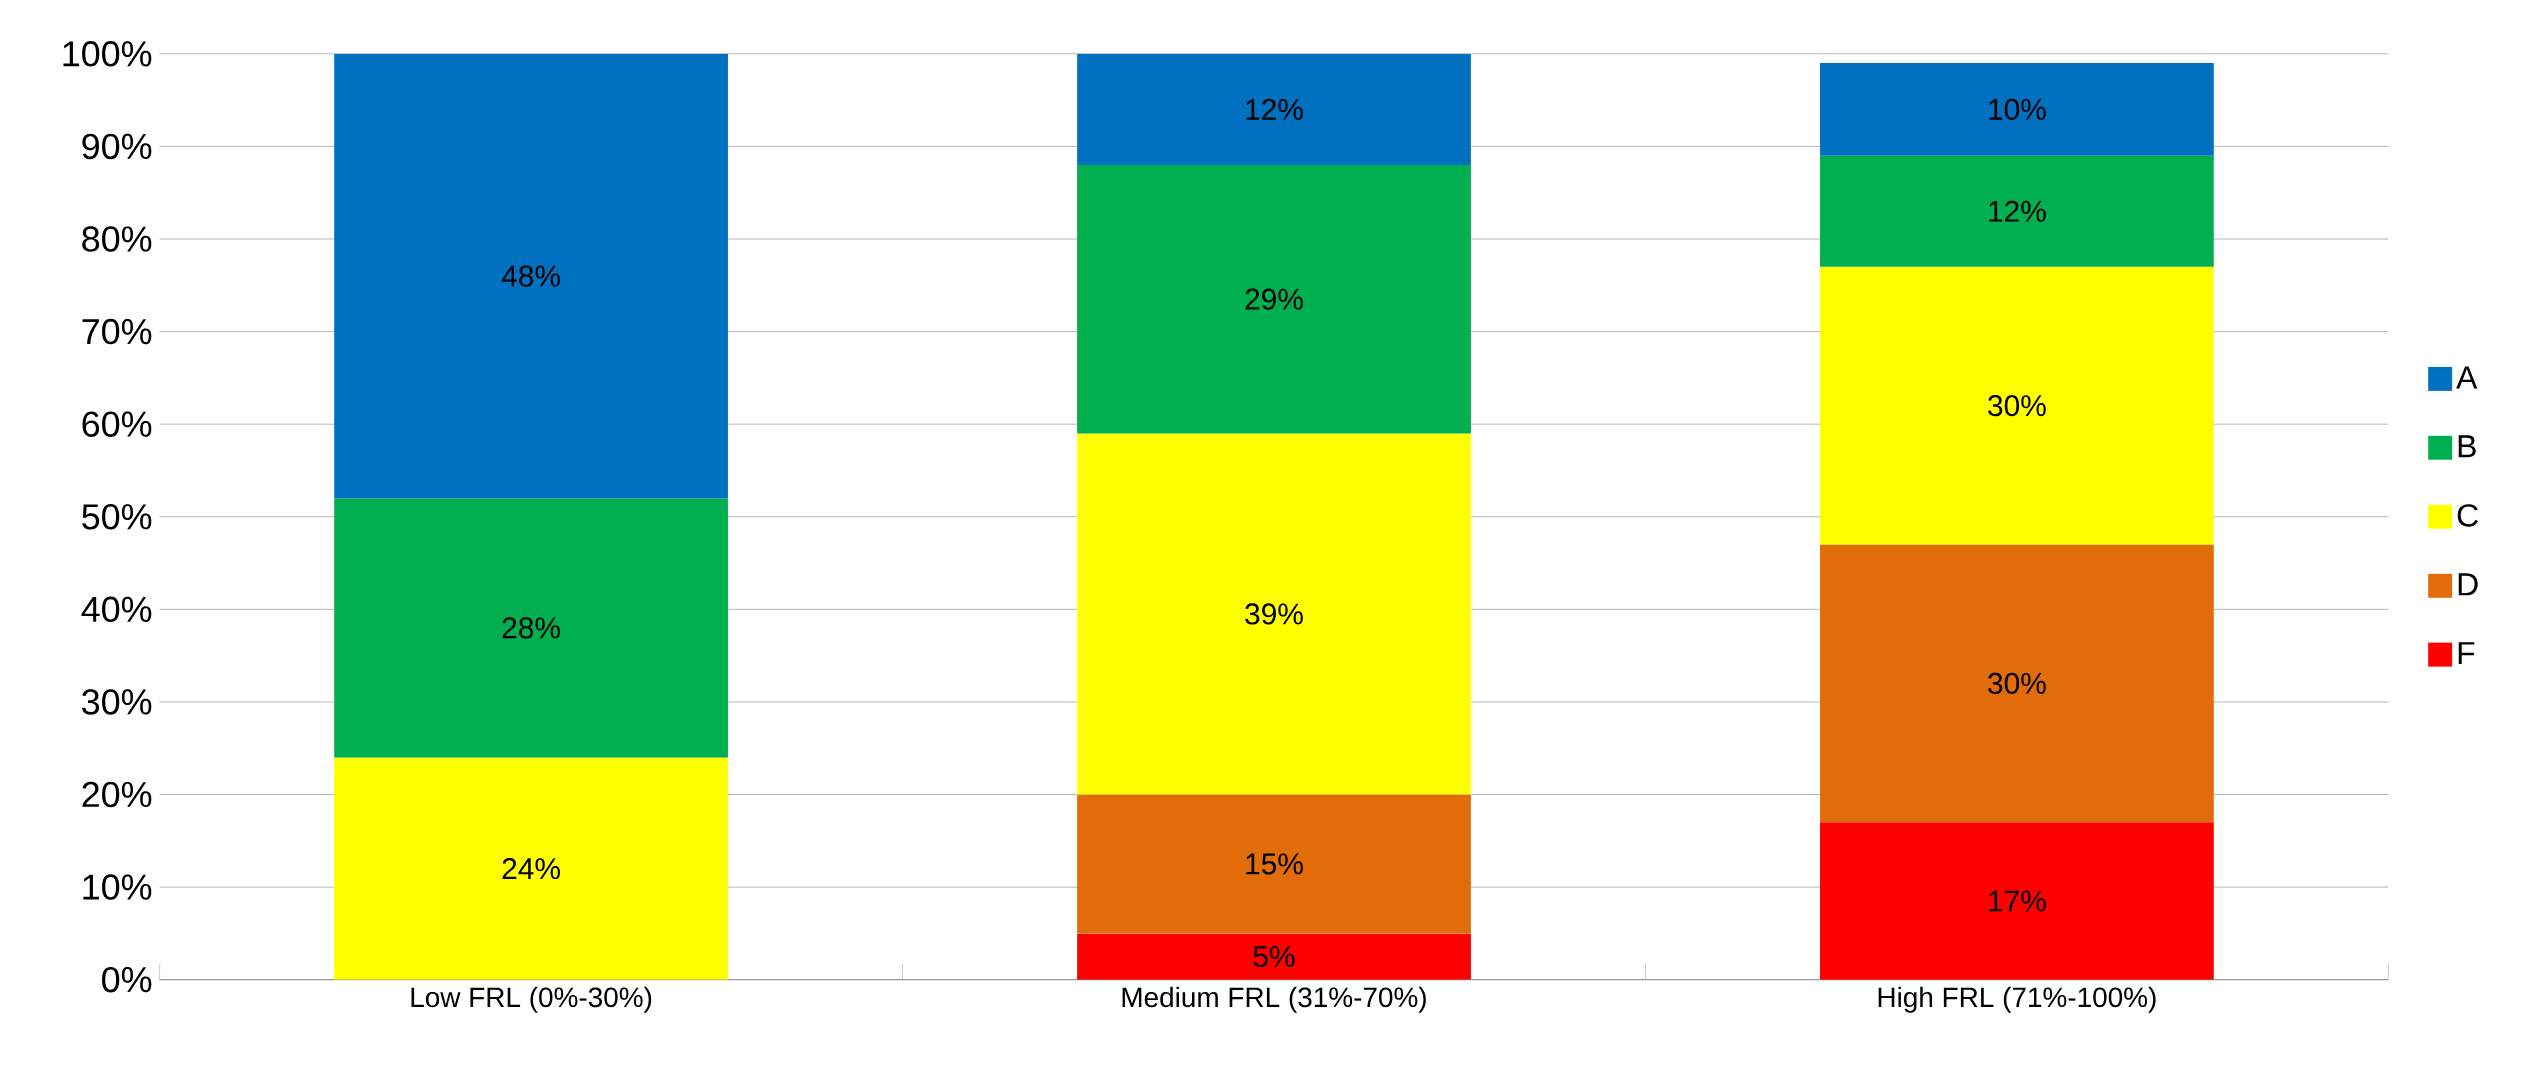 The width and height of the screenshot is (2534, 1065). What do you see at coordinates (117, 424) in the screenshot?
I see `y-tick-label: 60%` at bounding box center [117, 424].